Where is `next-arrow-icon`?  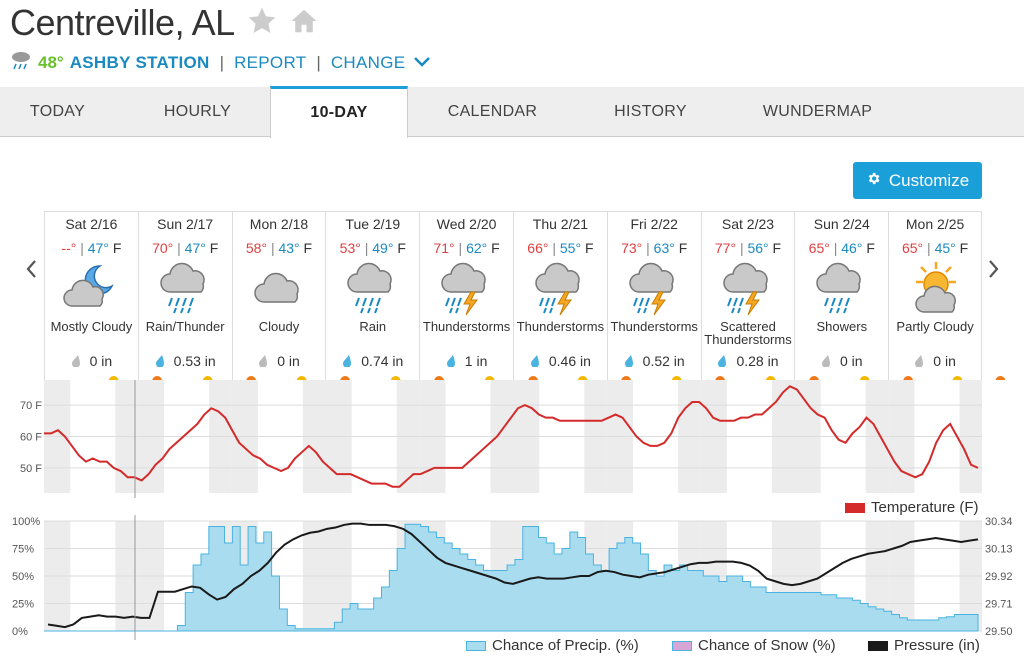
next-arrow-icon is located at coordinates (994, 272).